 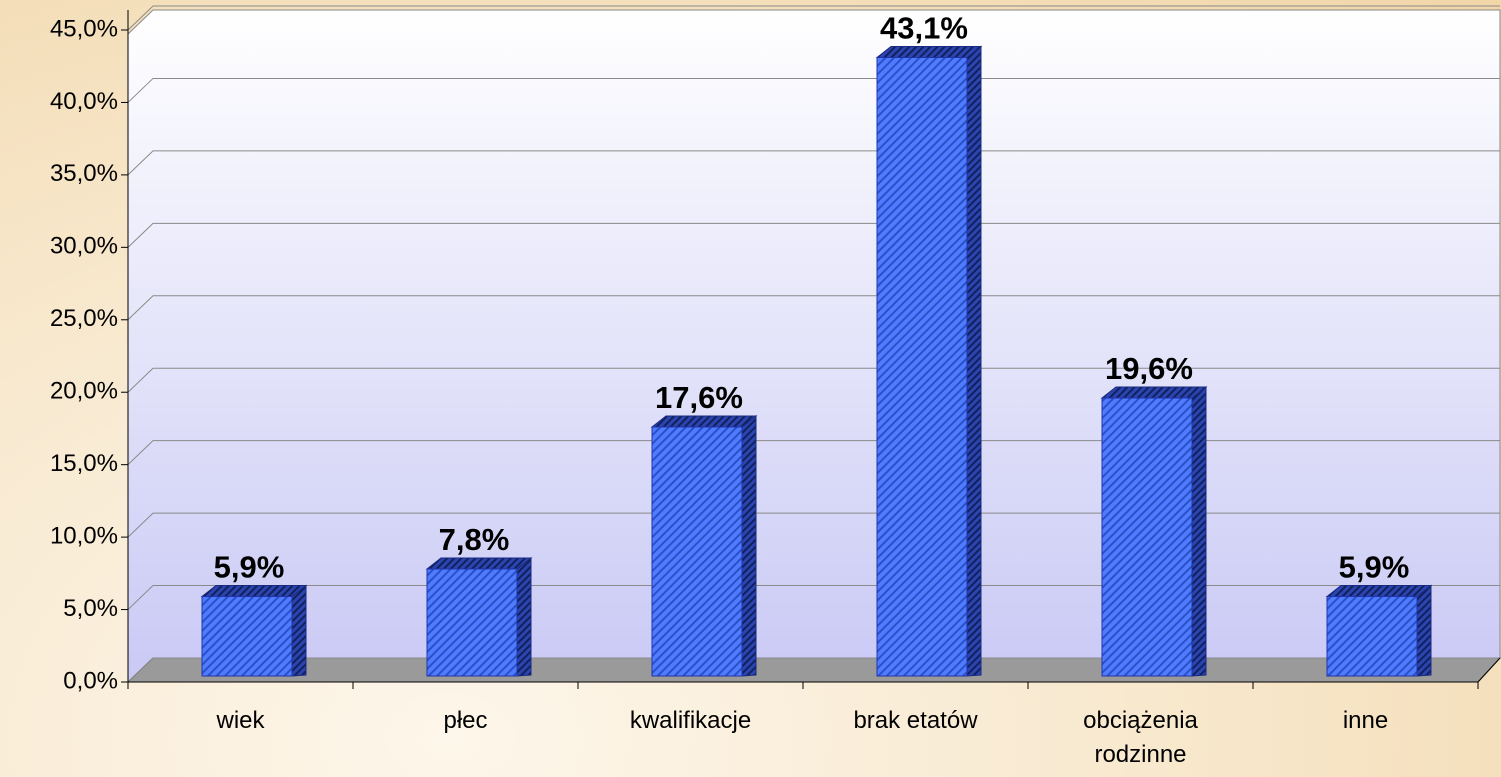 What do you see at coordinates (924, 28) in the screenshot?
I see `value-label: 43,1%` at bounding box center [924, 28].